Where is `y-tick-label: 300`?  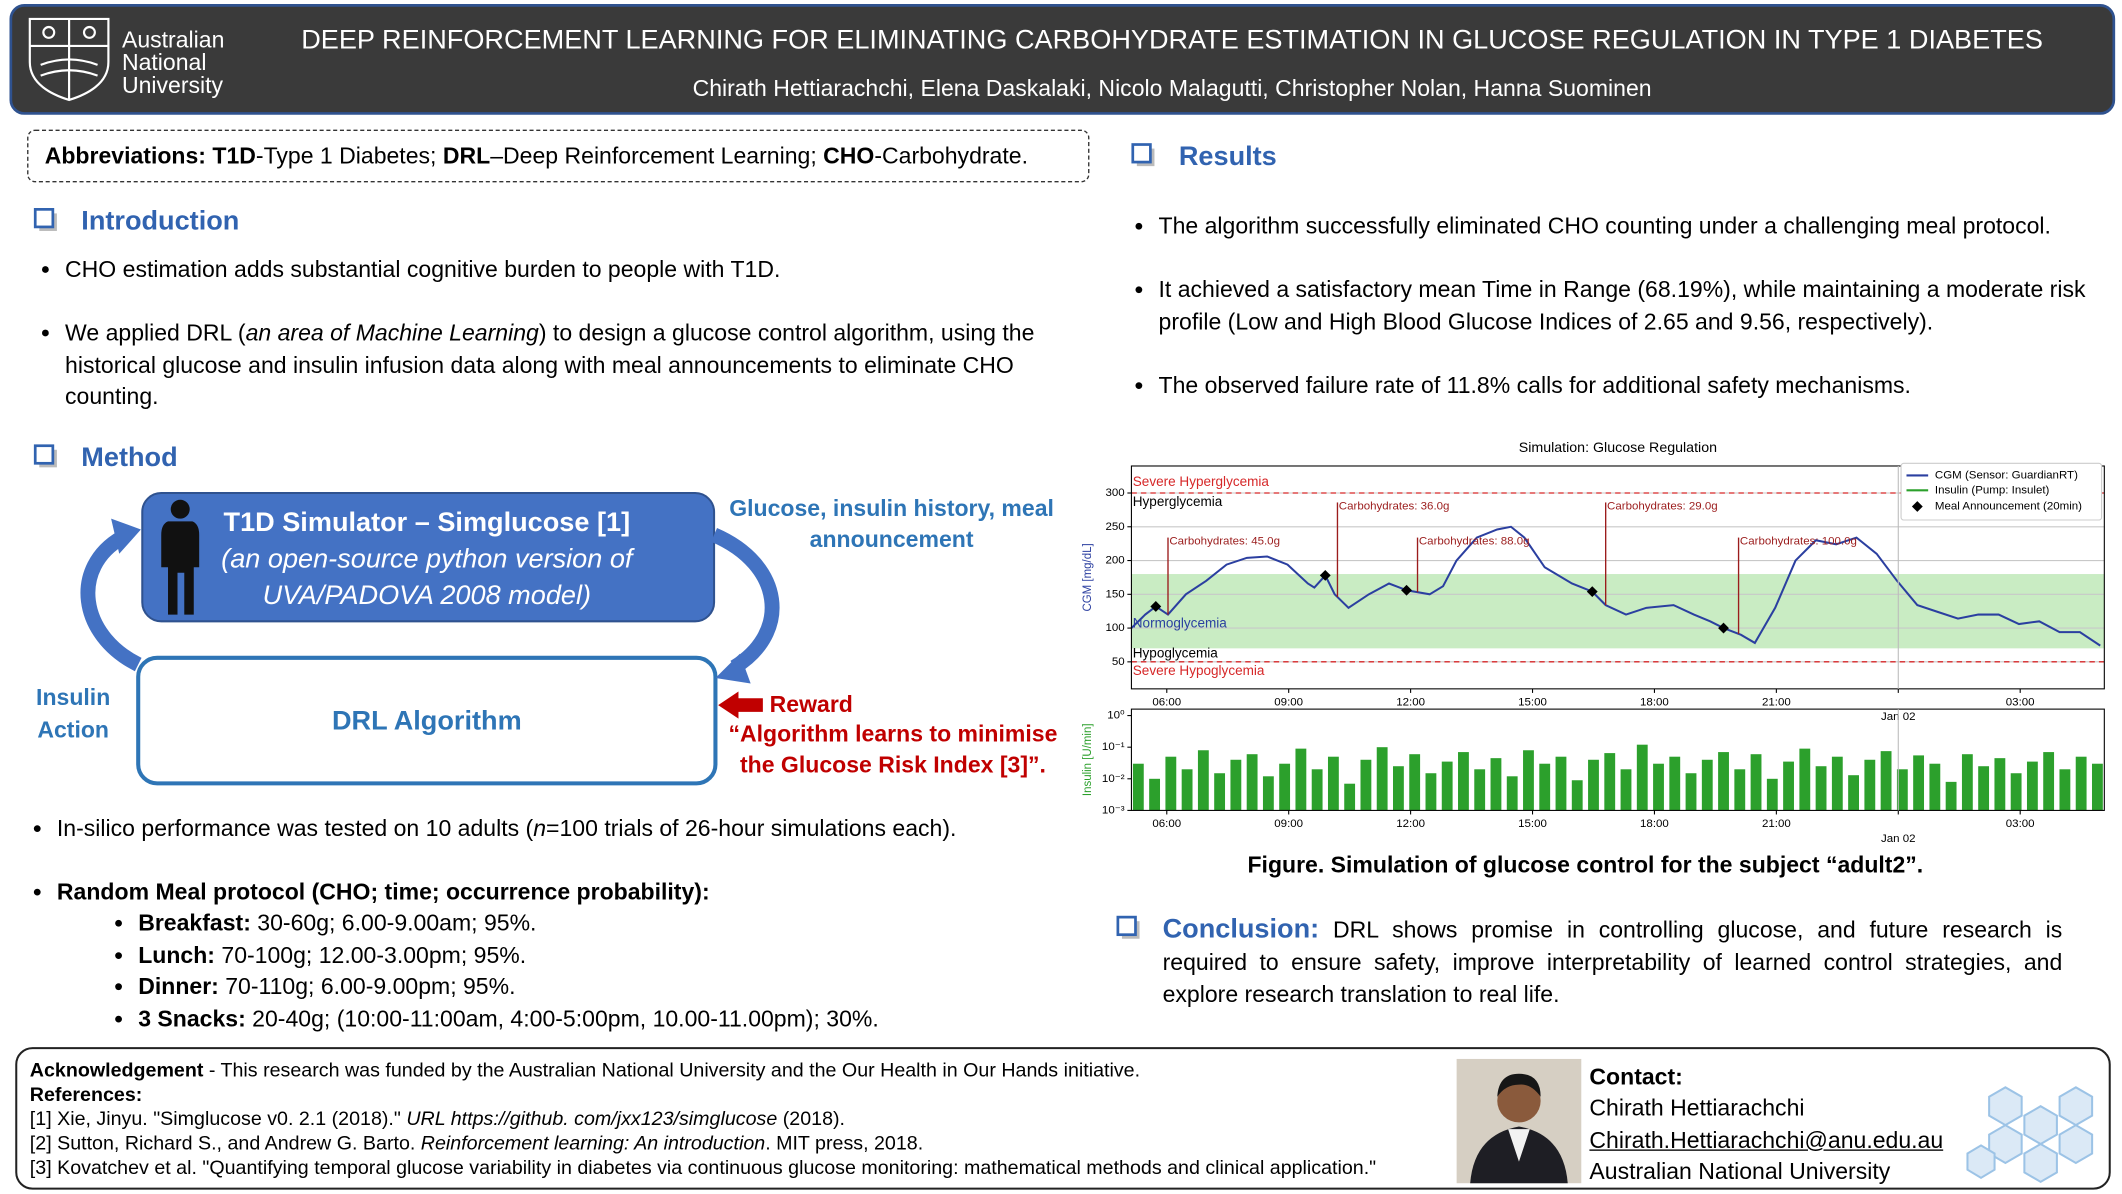 y-tick-label: 300 is located at coordinates (1114, 493).